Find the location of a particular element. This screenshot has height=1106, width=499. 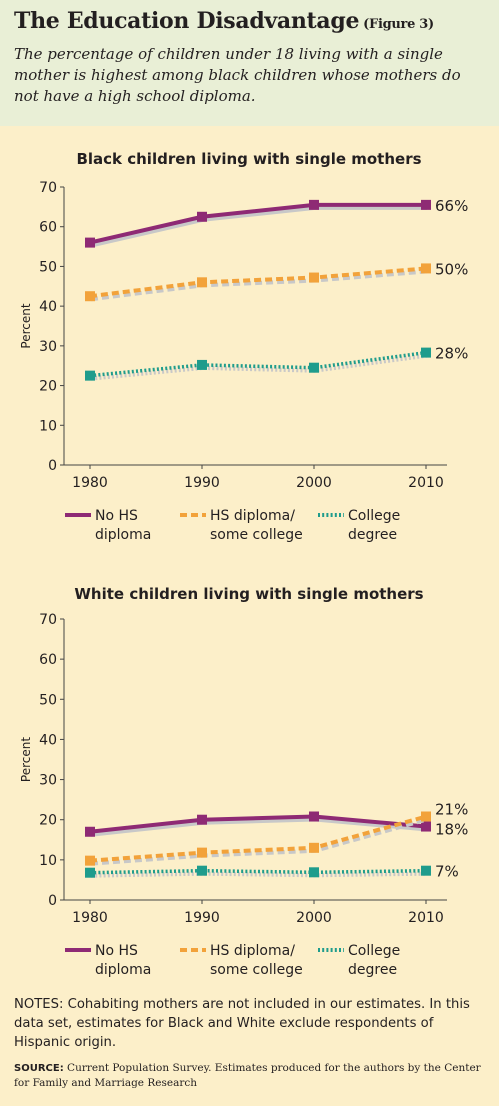

series-end-label: 7% is located at coordinates (447, 872).